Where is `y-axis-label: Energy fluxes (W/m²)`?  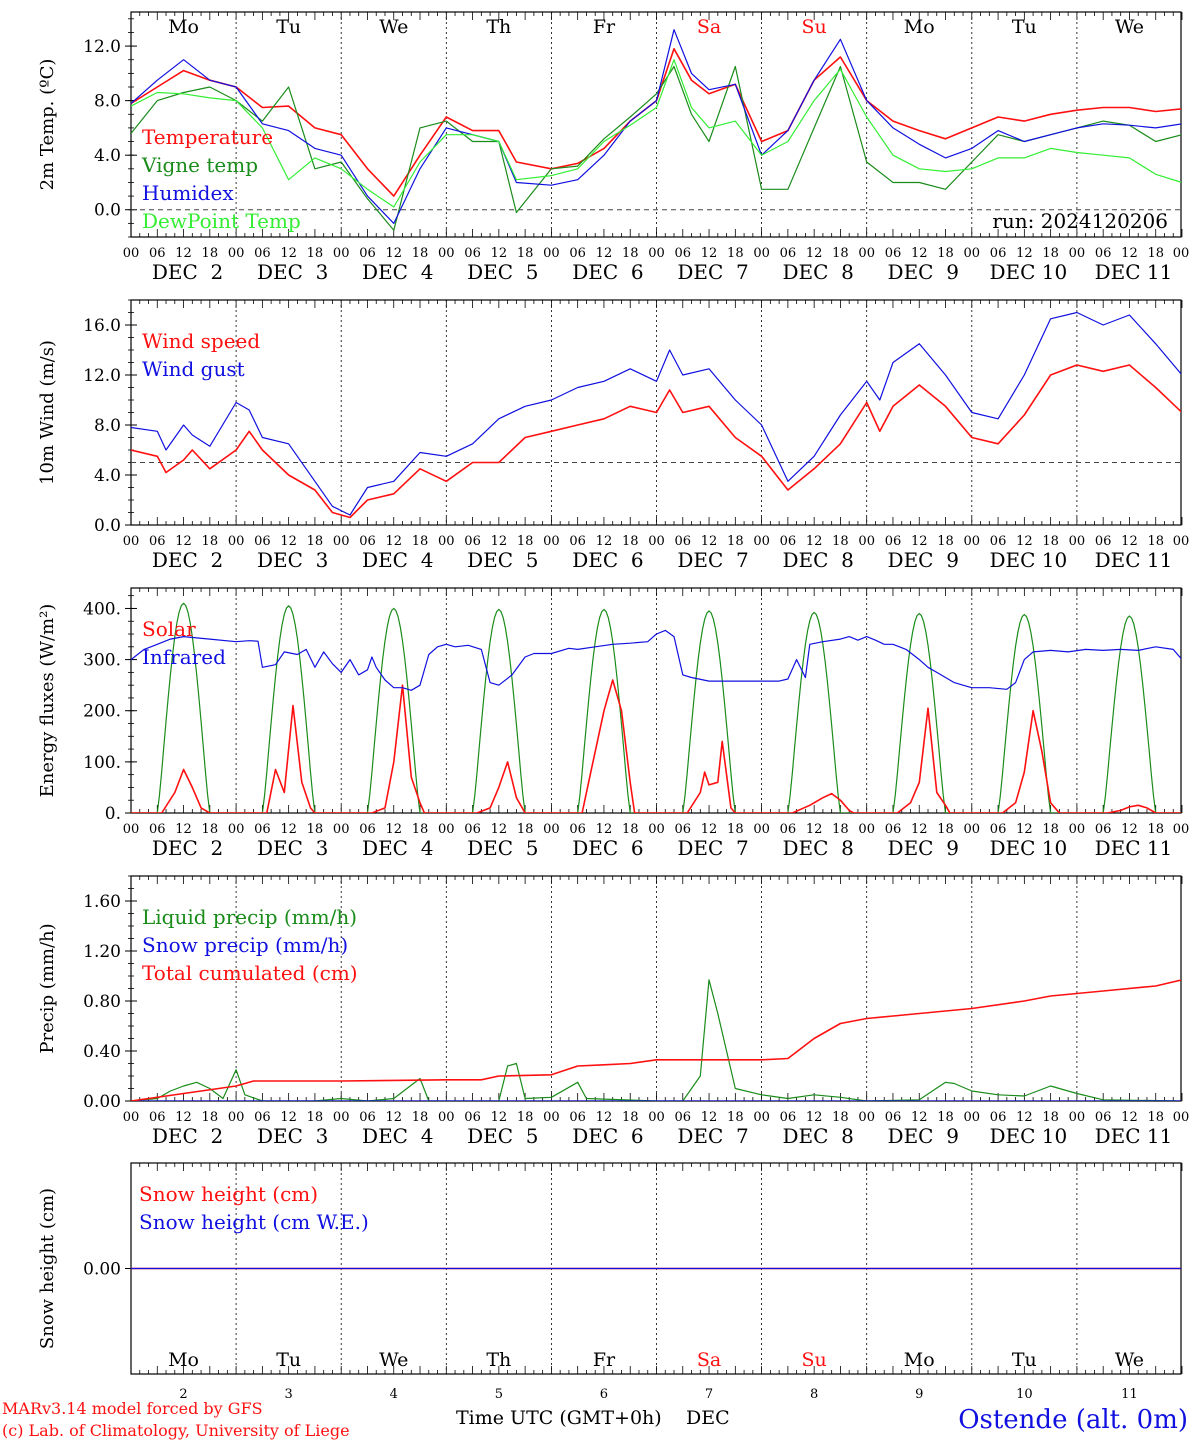
y-axis-label: Energy fluxes (W/m²) is located at coordinates (47, 701).